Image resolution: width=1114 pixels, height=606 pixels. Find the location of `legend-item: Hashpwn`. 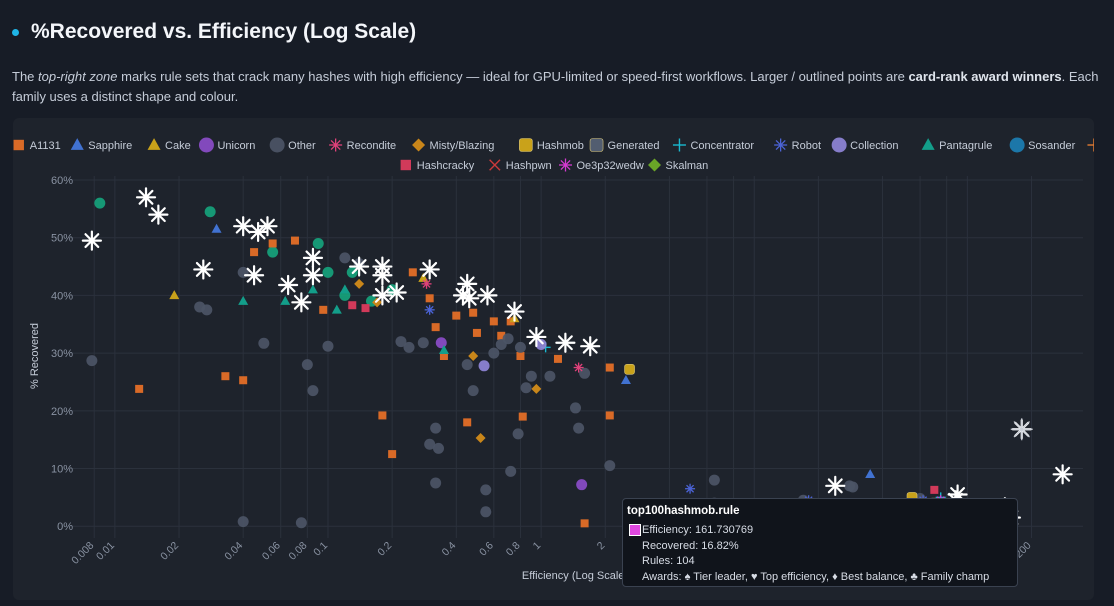

legend-item: Hashpwn is located at coordinates (520, 165).